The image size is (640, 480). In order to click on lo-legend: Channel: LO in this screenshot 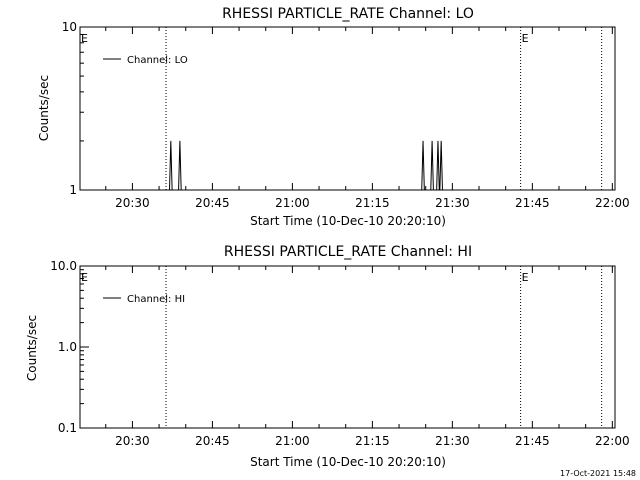, I will do `click(145, 60)`.